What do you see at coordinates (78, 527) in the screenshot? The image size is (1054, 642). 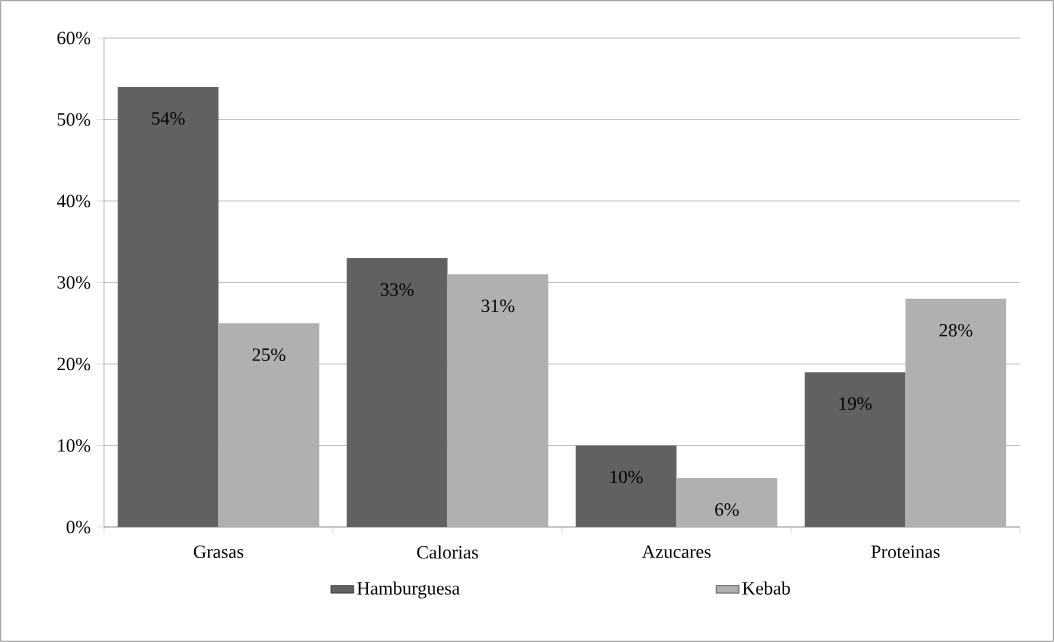 I see `y-tick-label: 0%` at bounding box center [78, 527].